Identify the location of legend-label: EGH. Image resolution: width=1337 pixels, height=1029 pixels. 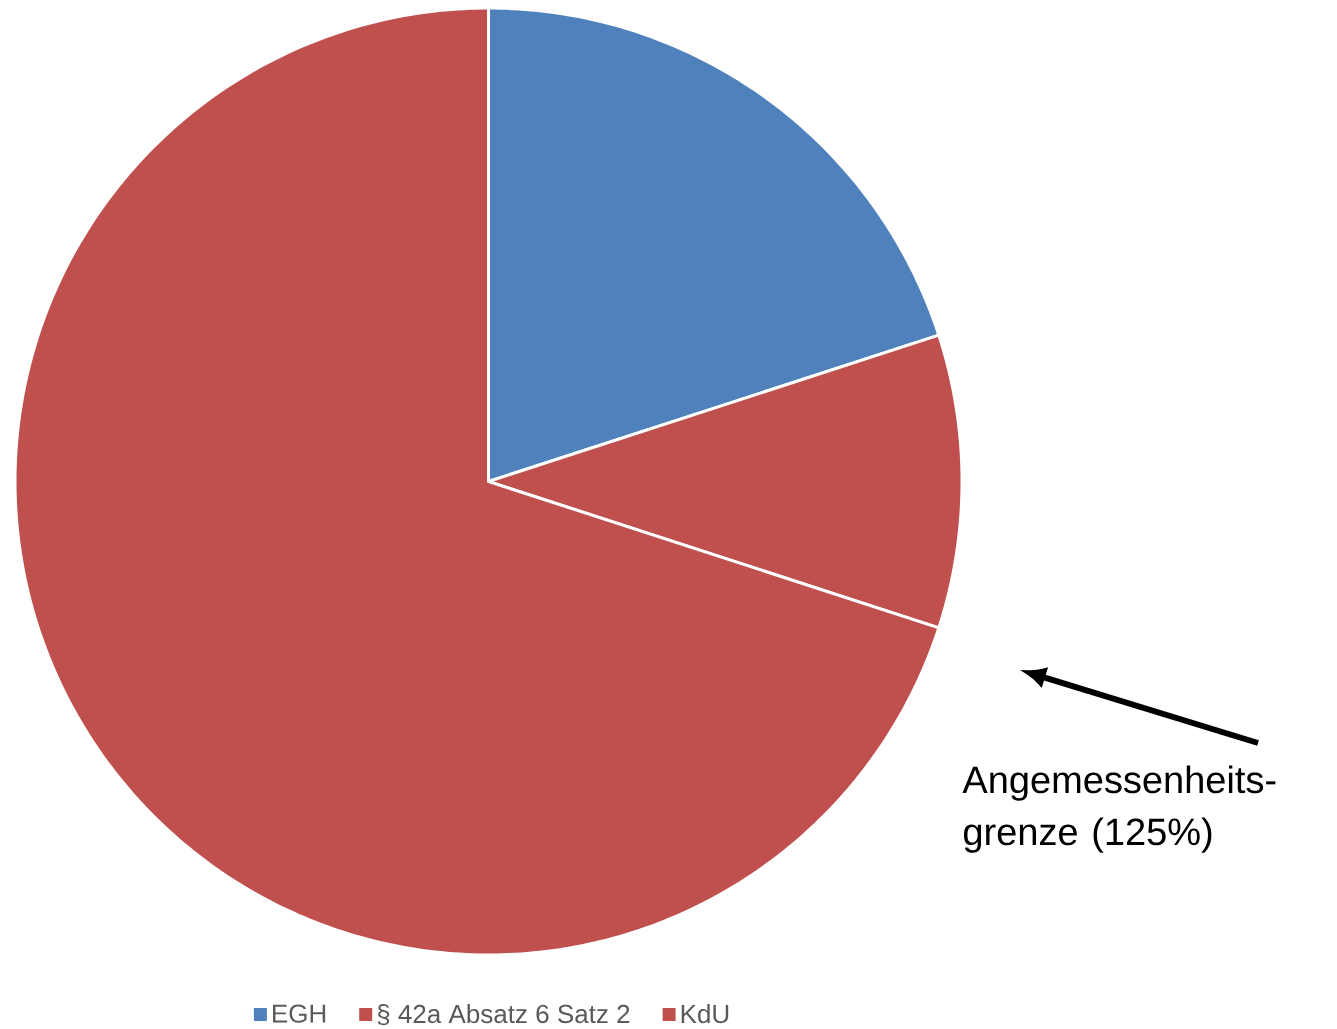
(299, 1013).